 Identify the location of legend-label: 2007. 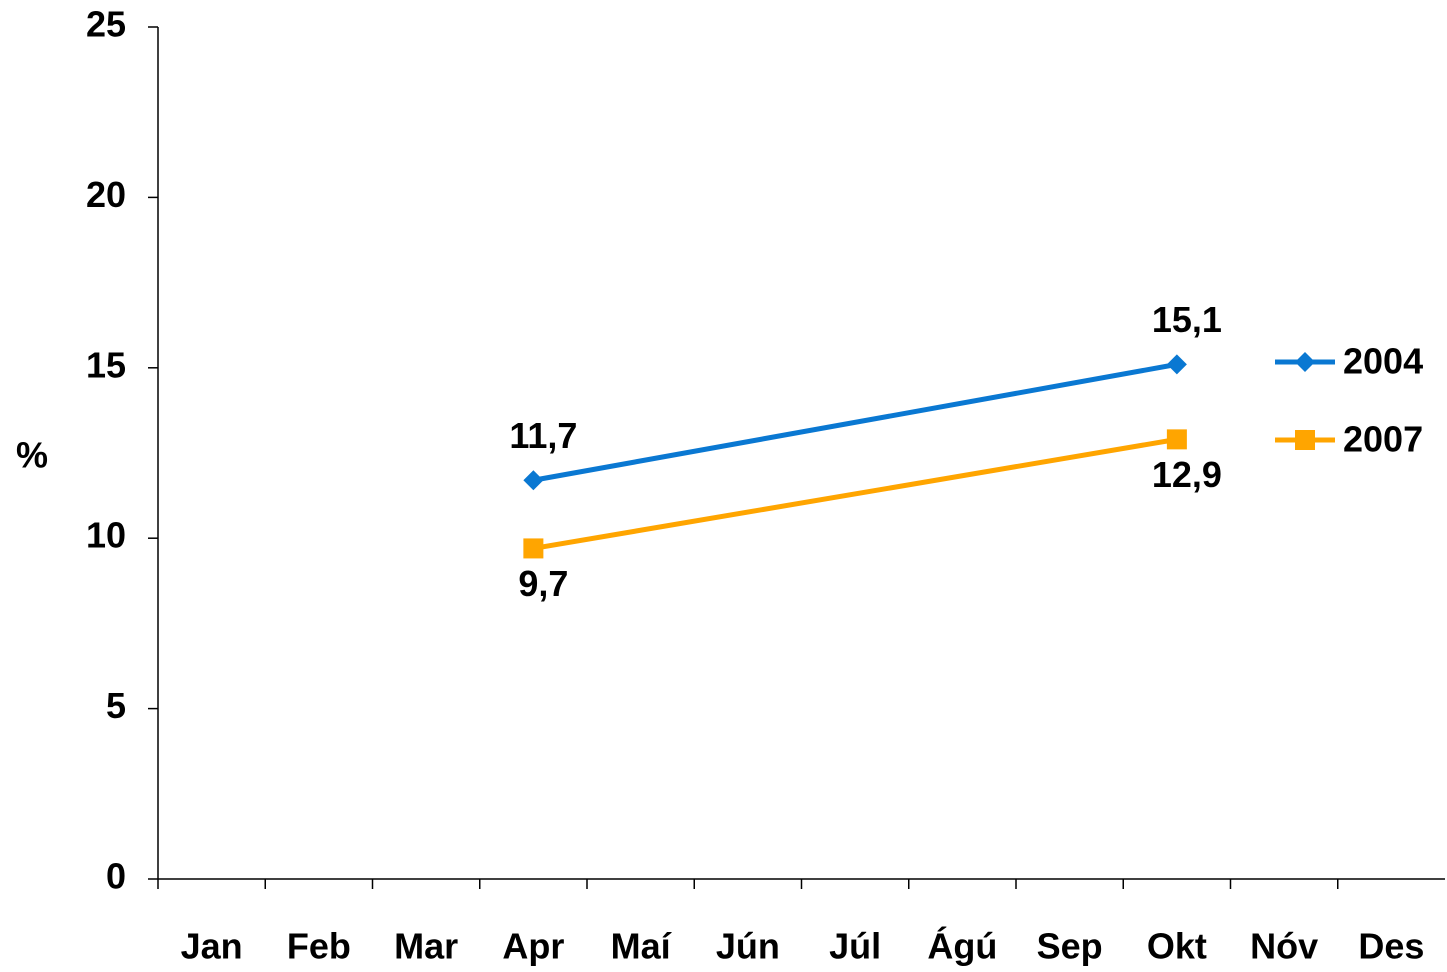
(1383, 439).